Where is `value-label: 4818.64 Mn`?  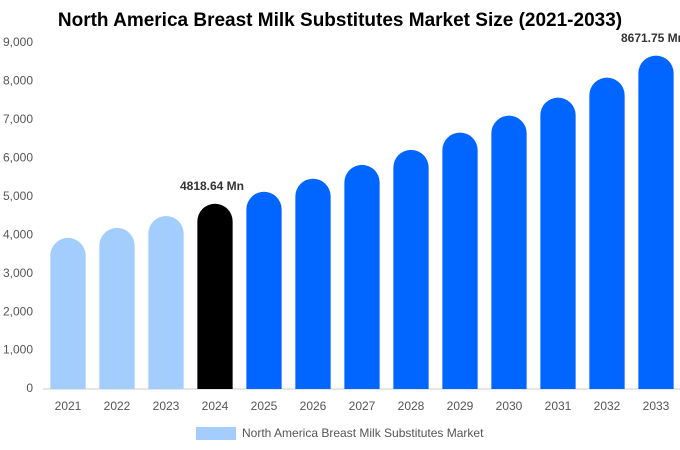
value-label: 4818.64 Mn is located at coordinates (212, 186).